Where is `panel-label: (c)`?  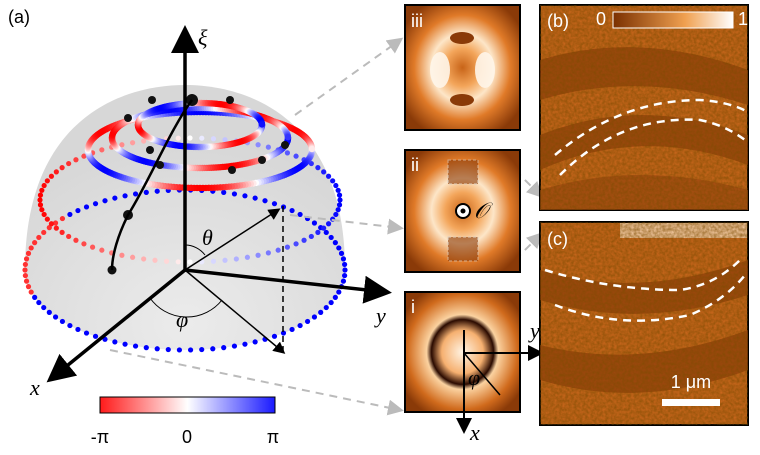
panel-label: (c) is located at coordinates (557, 239).